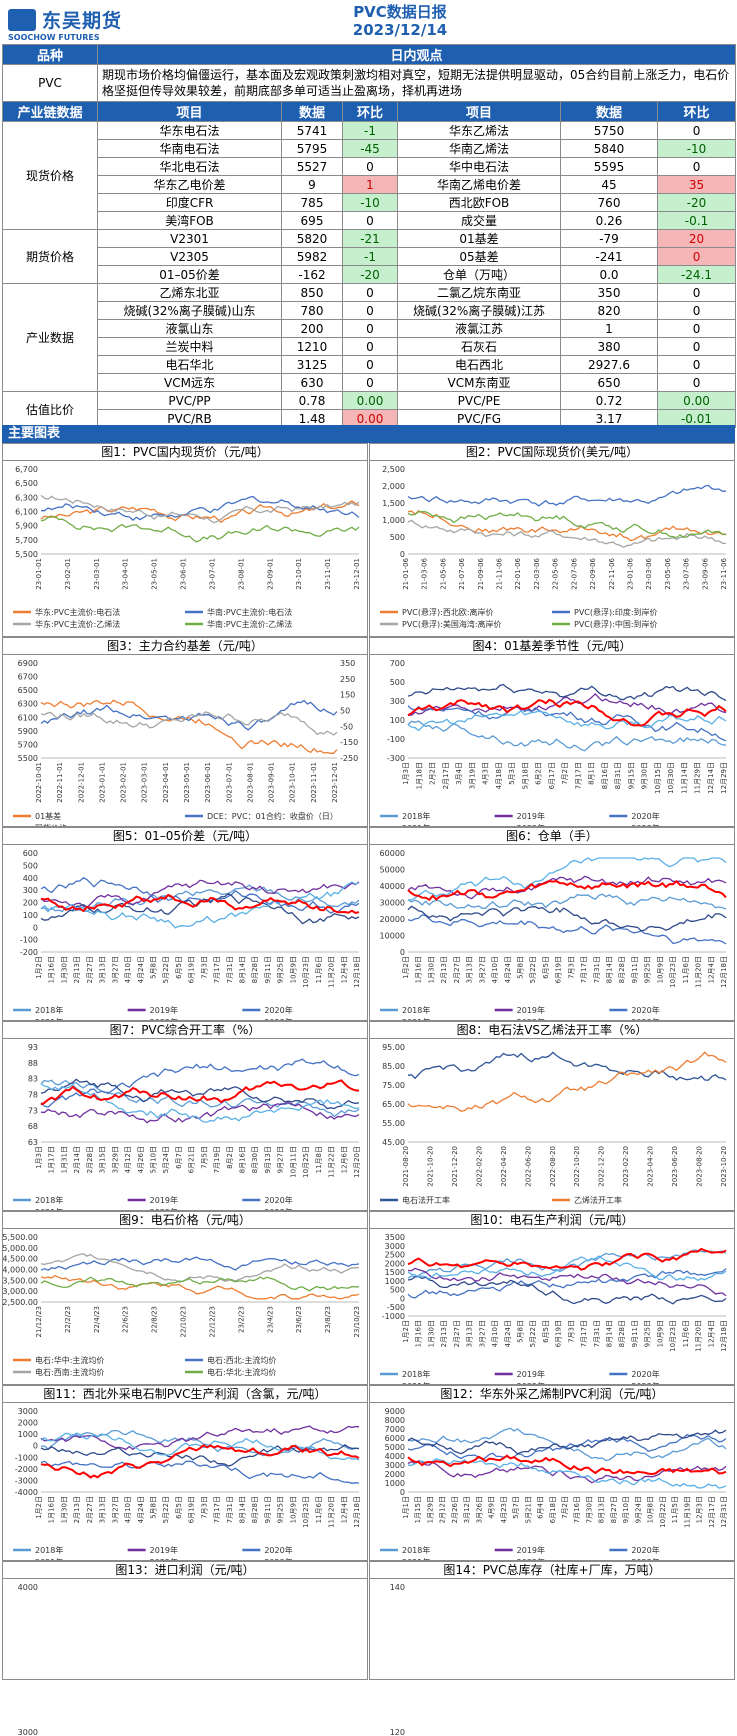 The height and width of the screenshot is (1736, 737). I want to click on table-row: PVC/RB 1.48 0.00 PVC/FG 3.17 -0.01, so click(370, 418).